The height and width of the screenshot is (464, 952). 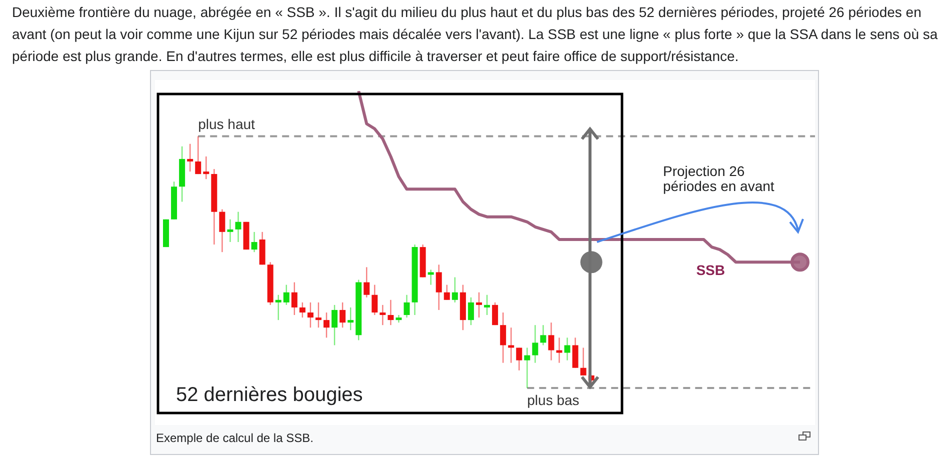 What do you see at coordinates (710, 270) in the screenshot?
I see `series-label: SSB` at bounding box center [710, 270].